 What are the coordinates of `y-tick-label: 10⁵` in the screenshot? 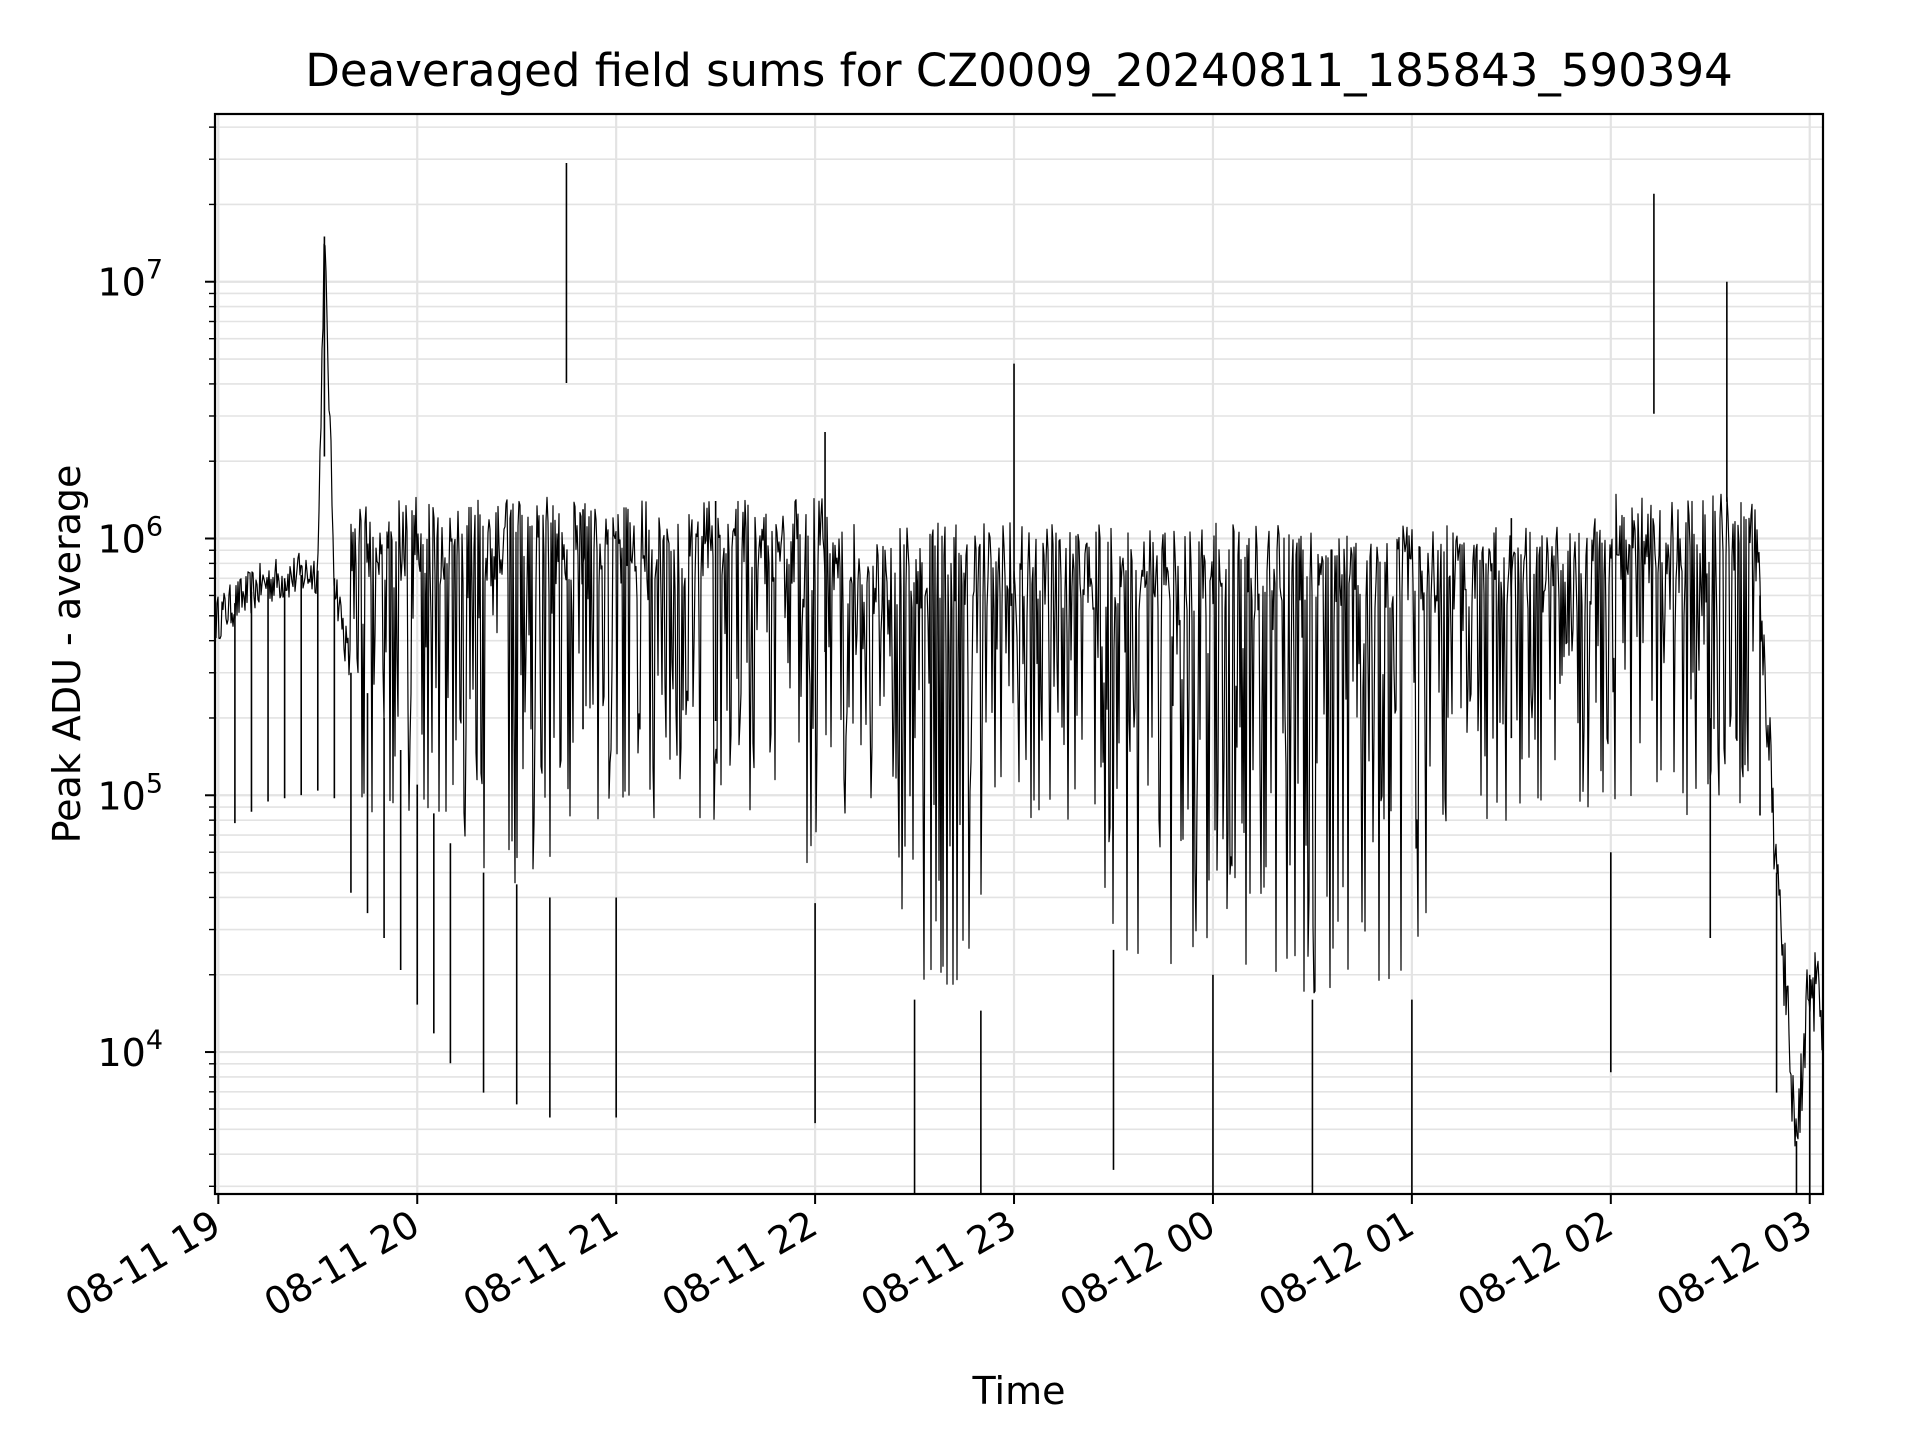 It's located at (130, 793).